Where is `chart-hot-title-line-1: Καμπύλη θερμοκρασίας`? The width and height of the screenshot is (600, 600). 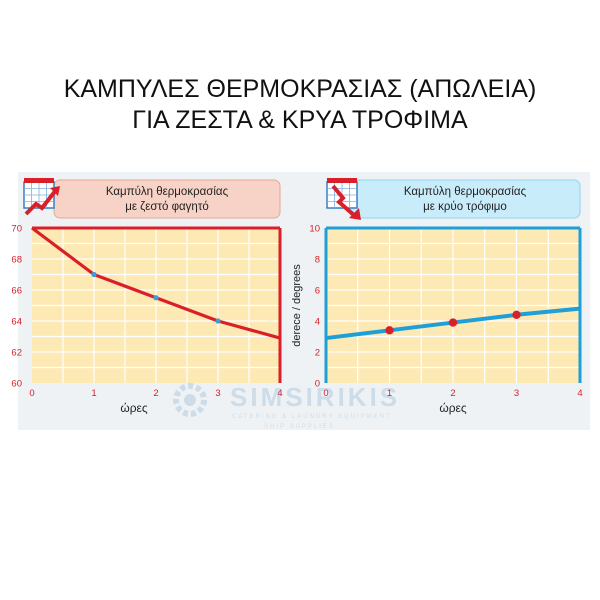 chart-hot-title-line-1: Καμπύλη θερμοκρασίας is located at coordinates (167, 192).